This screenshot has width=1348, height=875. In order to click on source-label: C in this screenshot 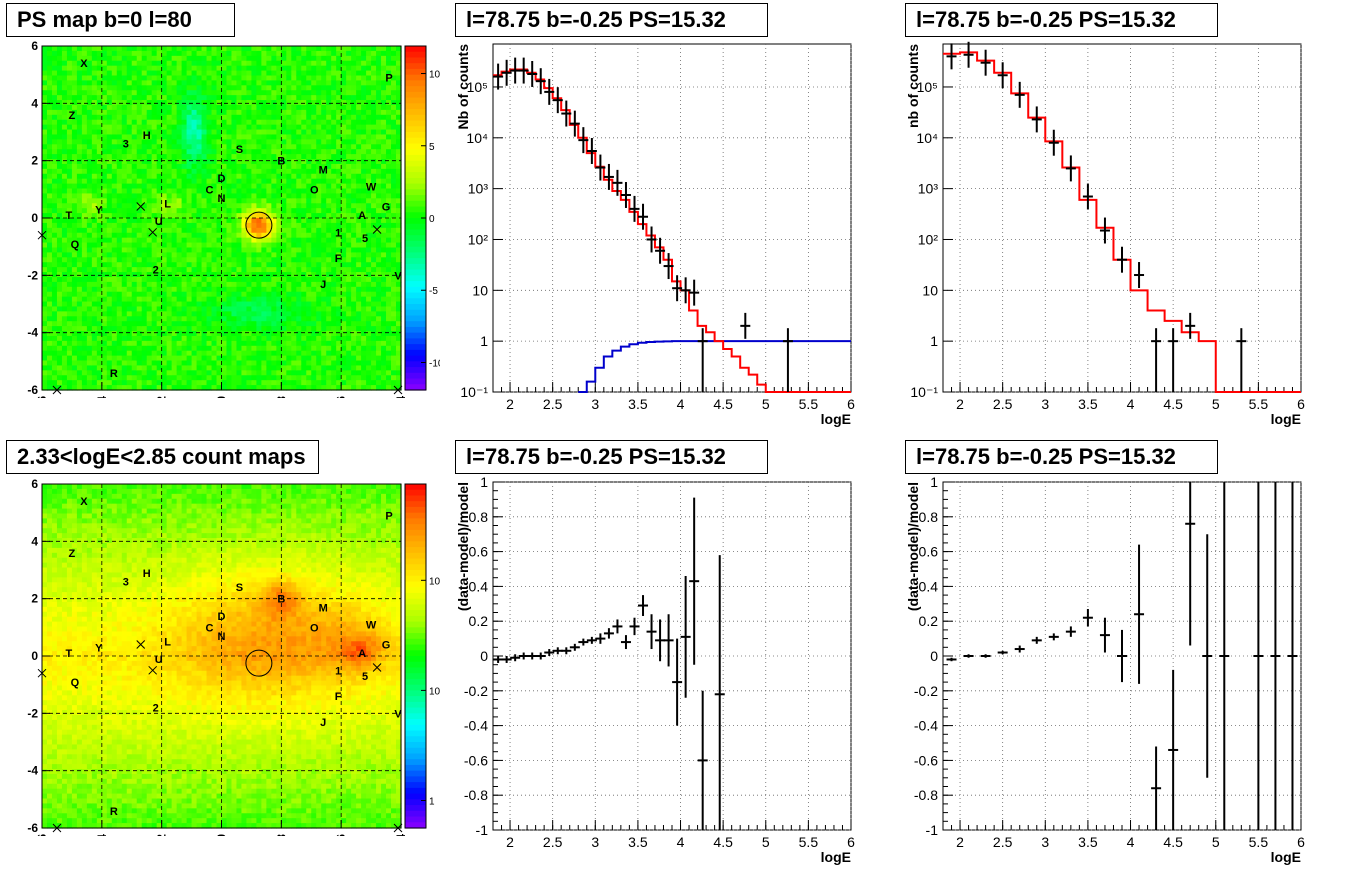, I will do `click(210, 628)`.